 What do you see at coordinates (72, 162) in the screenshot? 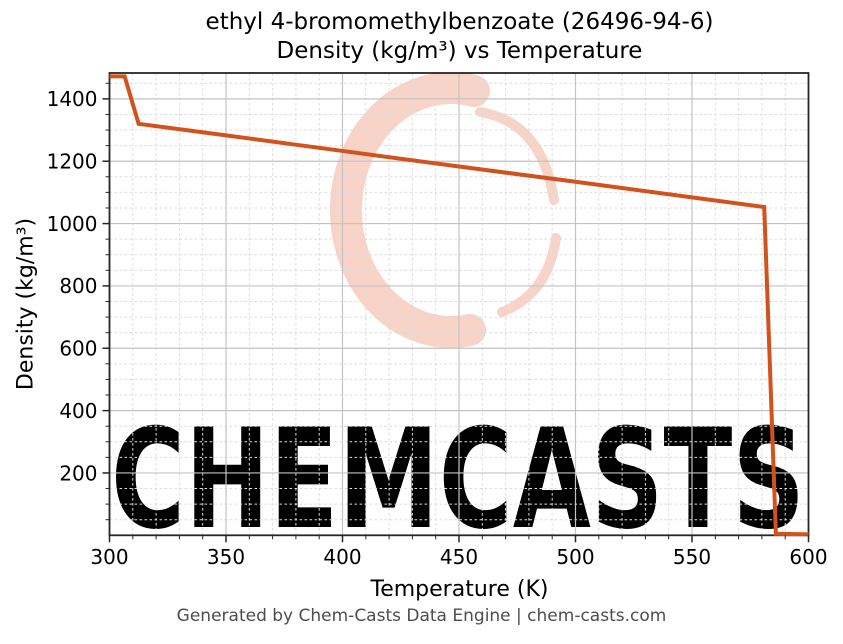
I see `y-tick-label: 1200` at bounding box center [72, 162].